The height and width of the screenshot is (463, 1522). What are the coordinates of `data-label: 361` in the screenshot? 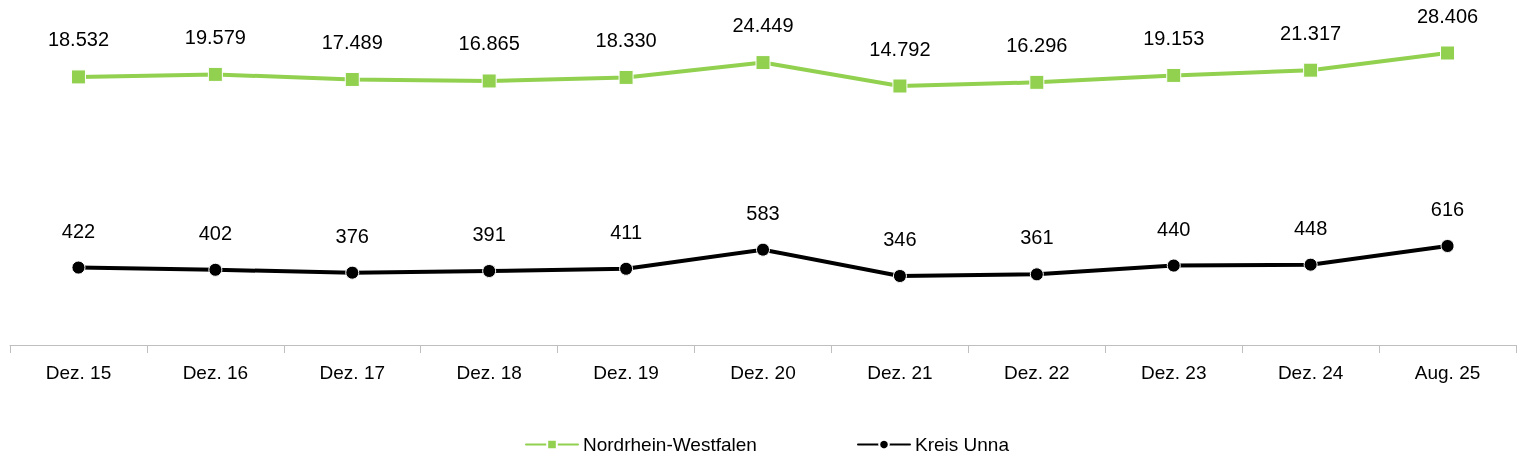 It's located at (1037, 237).